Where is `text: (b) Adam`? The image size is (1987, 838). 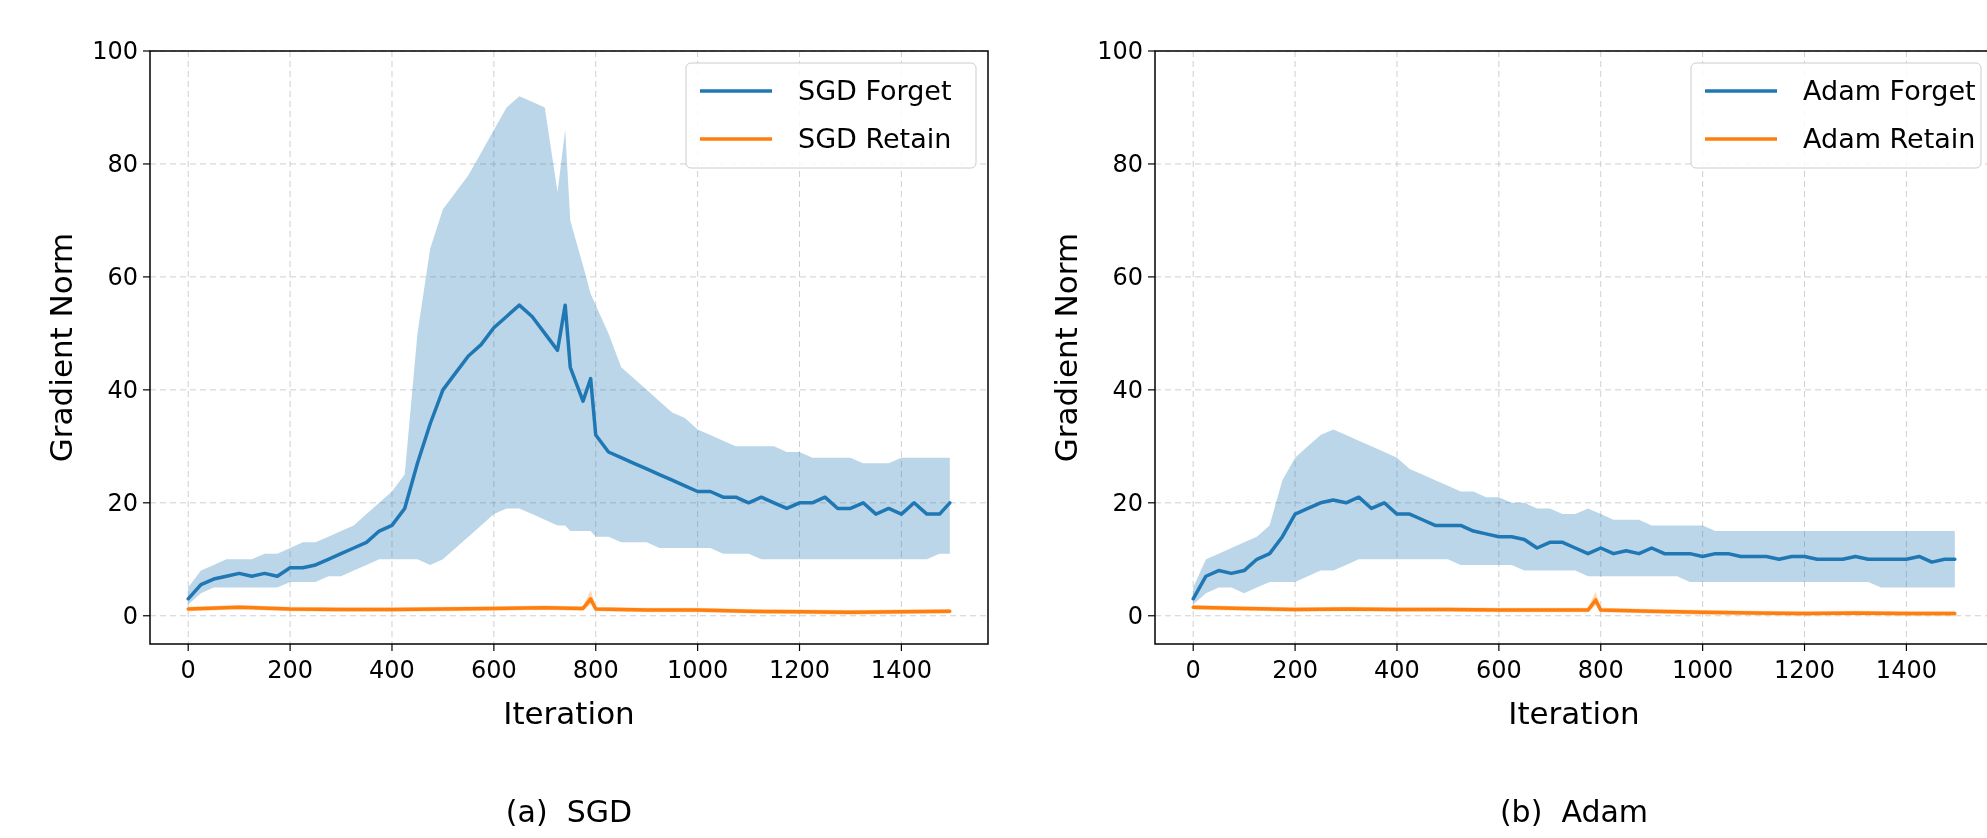 text: (b) Adam is located at coordinates (1574, 811).